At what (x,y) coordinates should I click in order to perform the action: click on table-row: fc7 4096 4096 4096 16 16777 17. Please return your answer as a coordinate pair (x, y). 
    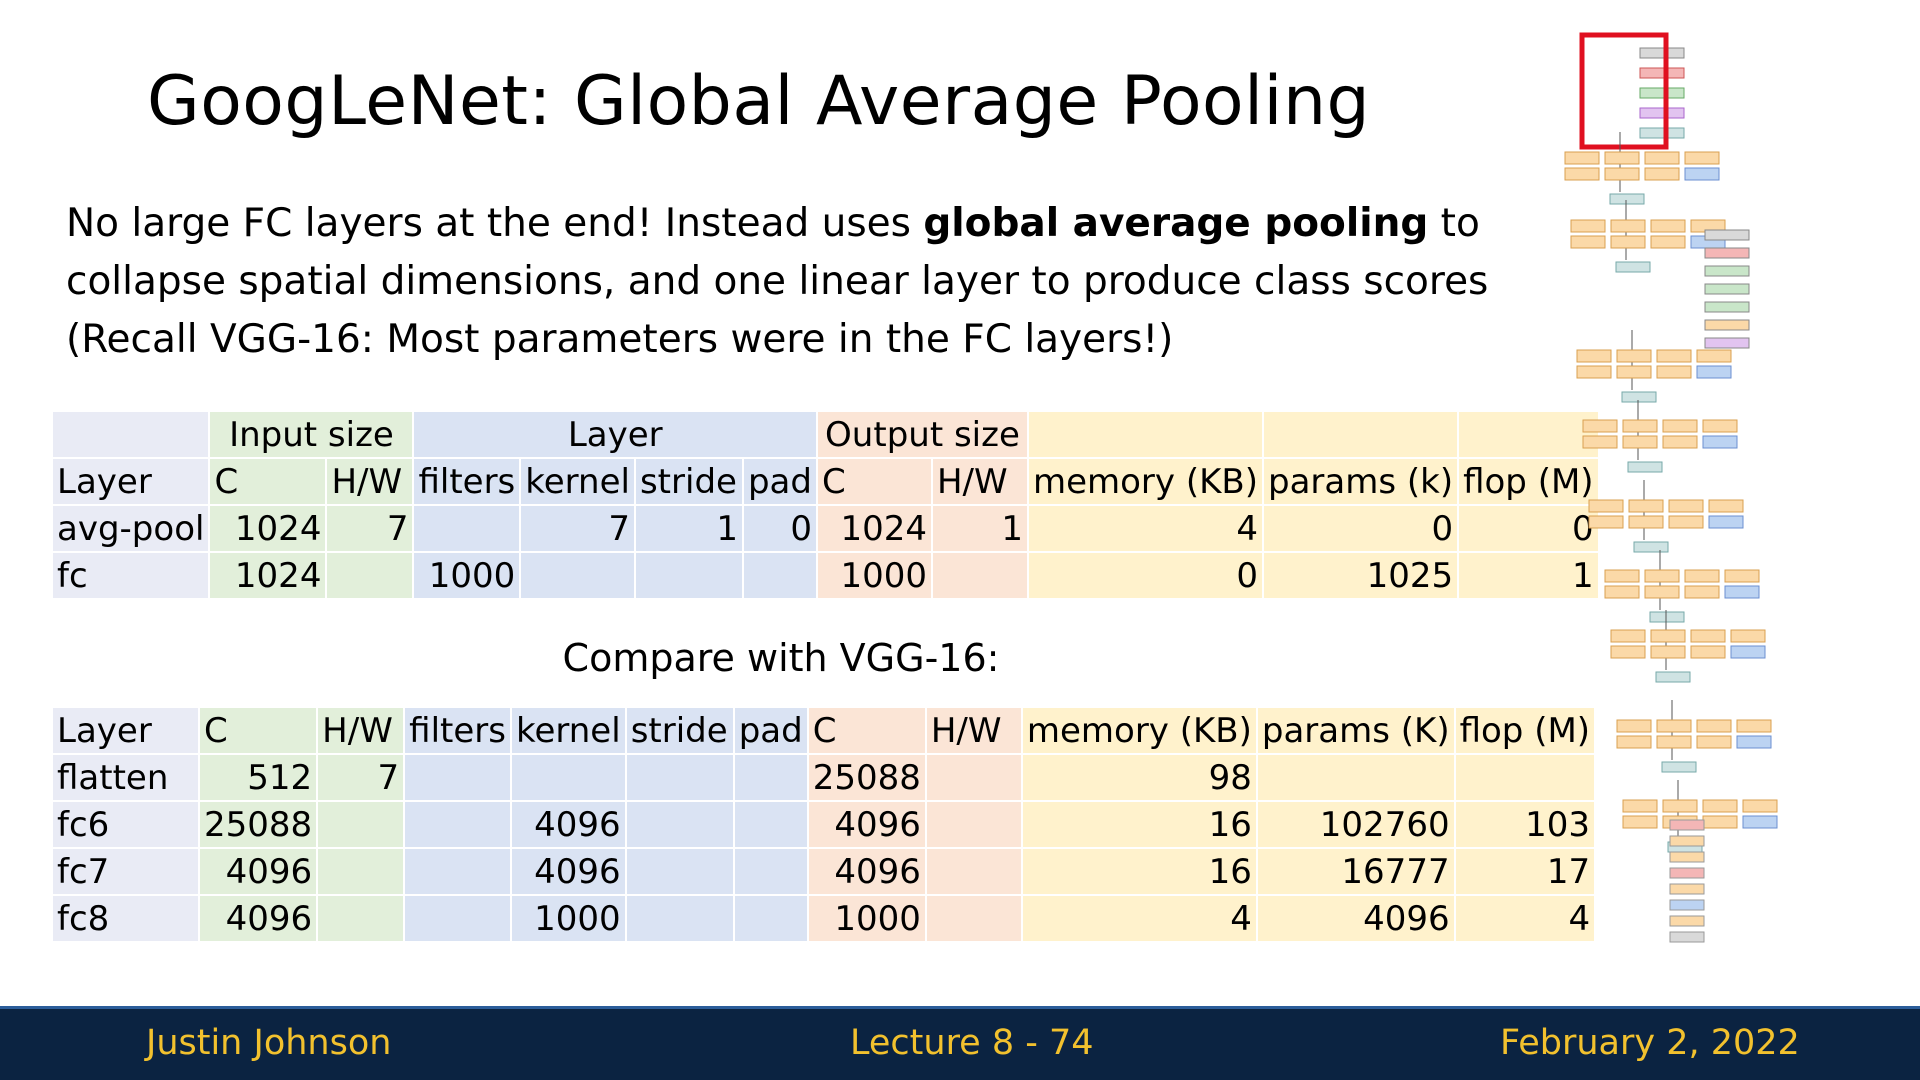
    Looking at the image, I should click on (824, 871).